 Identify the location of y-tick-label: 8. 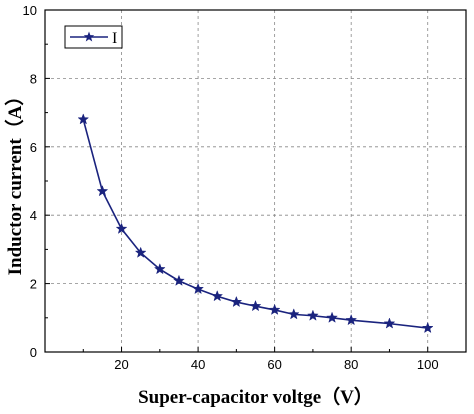
(33, 78).